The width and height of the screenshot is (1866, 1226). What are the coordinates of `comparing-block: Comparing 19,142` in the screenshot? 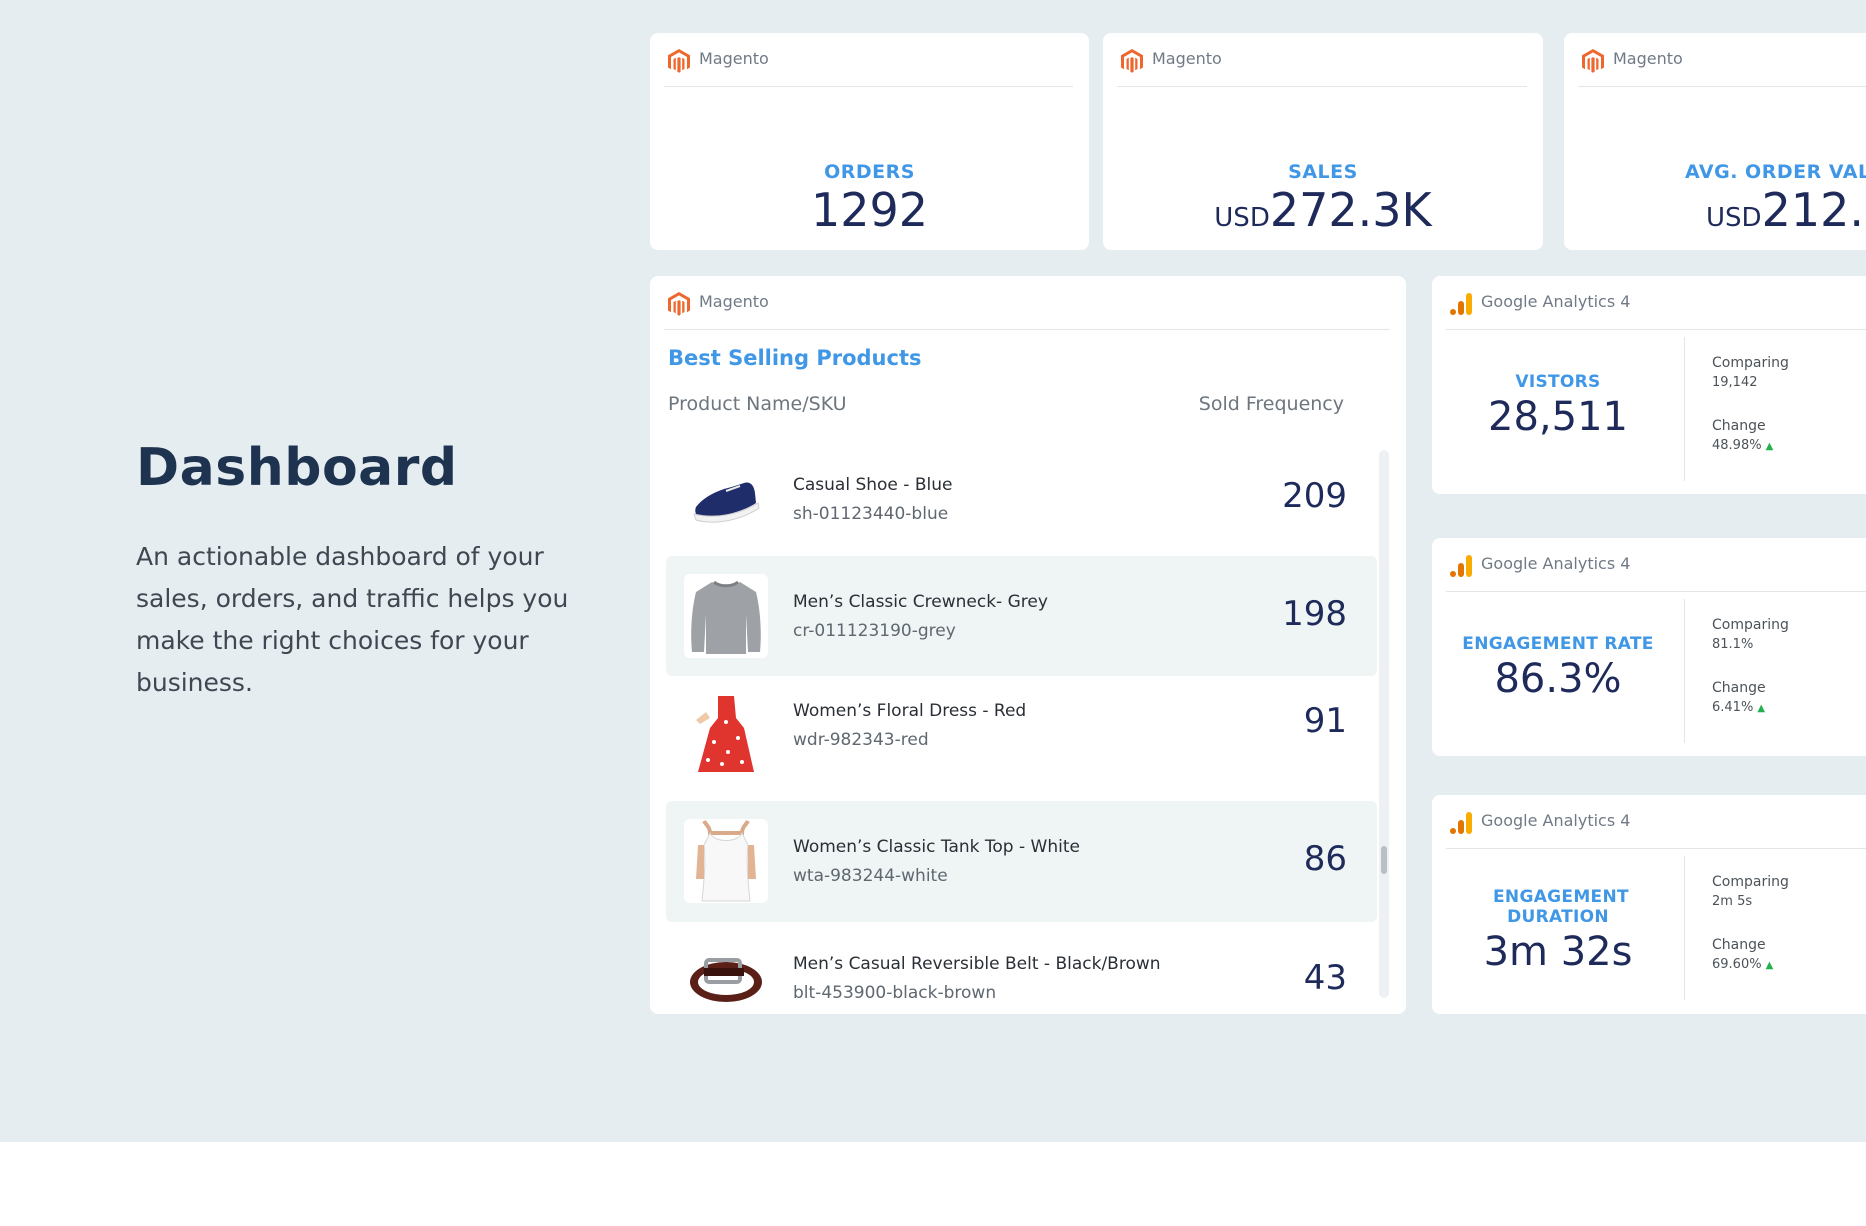 It's located at (1750, 373).